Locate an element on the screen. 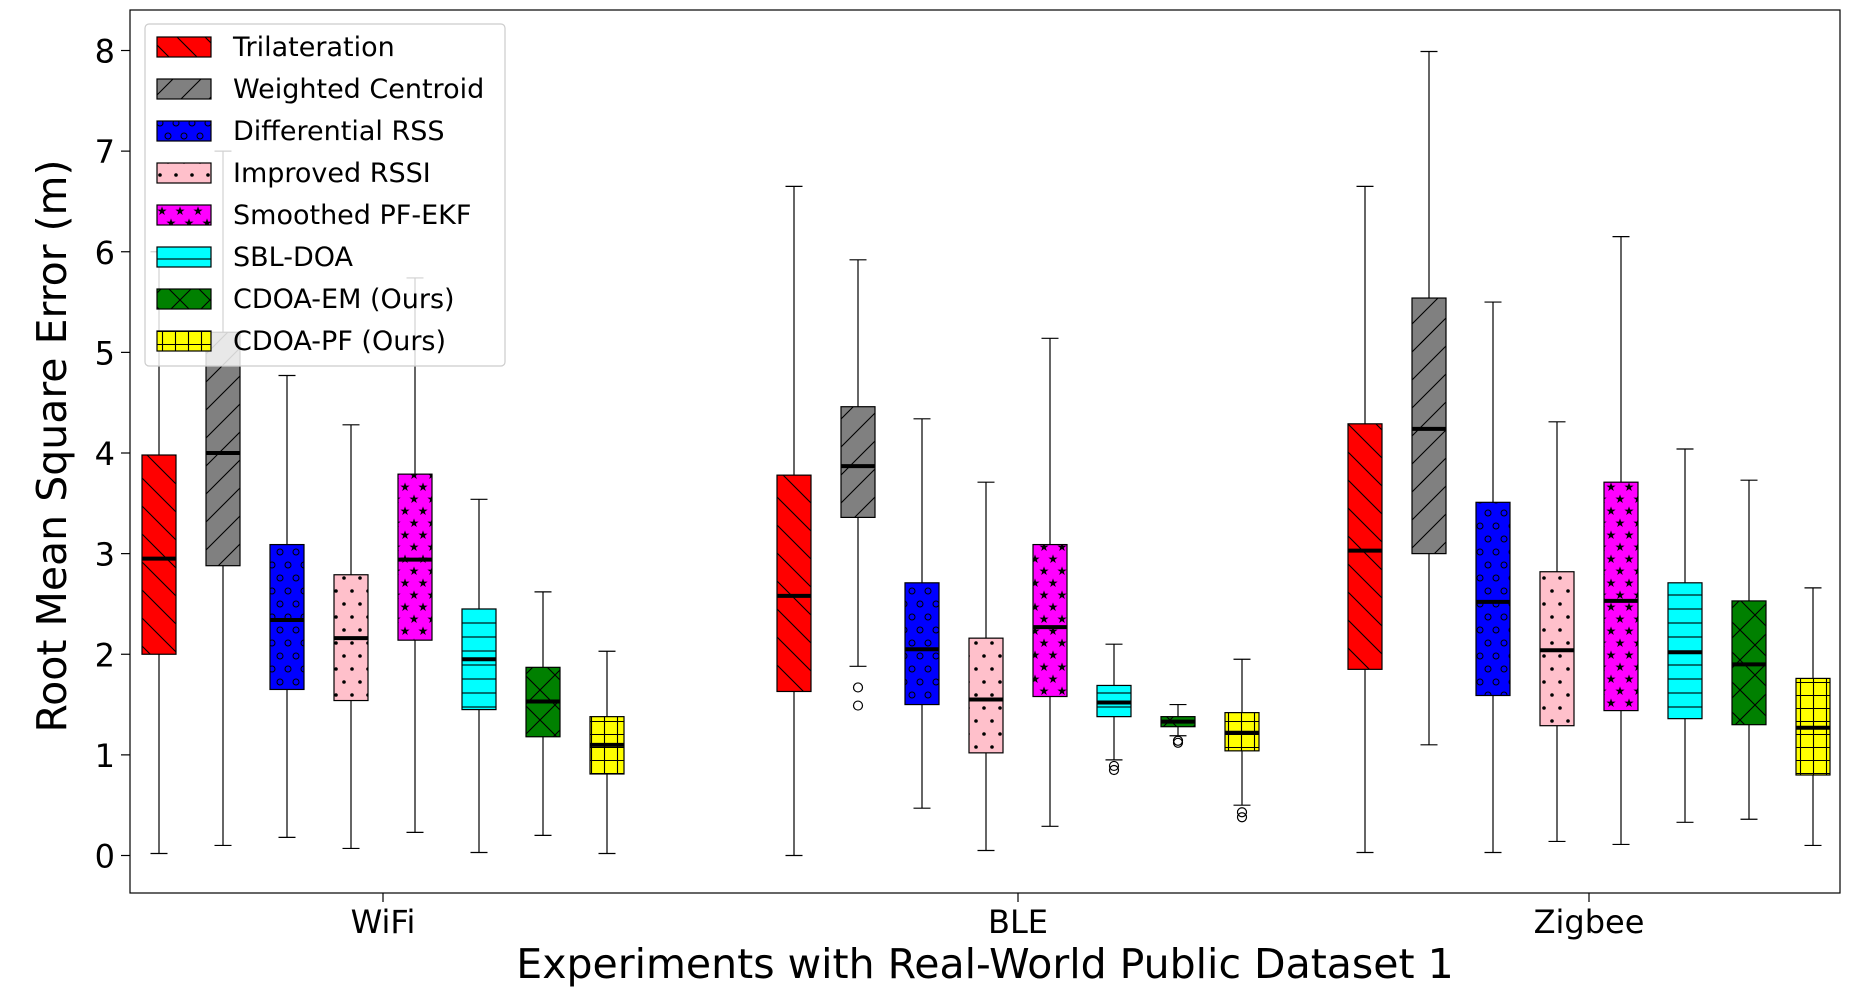 This screenshot has width=1853, height=991. box-smoothed-pf-ekf-zigbee is located at coordinates (1621, 541).